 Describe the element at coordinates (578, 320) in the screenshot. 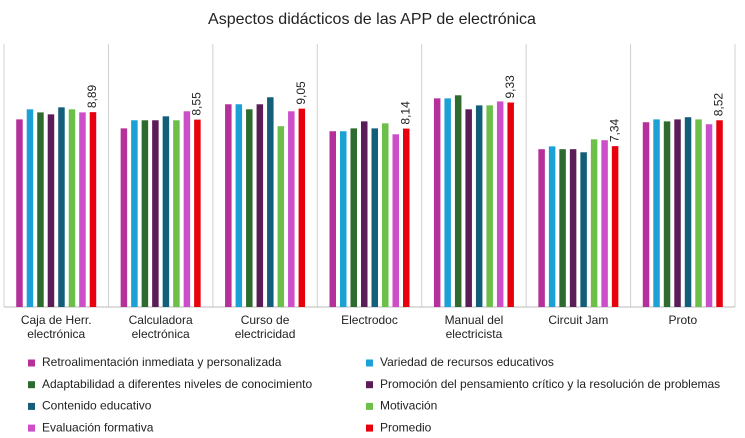

I see `x-tick-label: Circuit Jam` at that location.